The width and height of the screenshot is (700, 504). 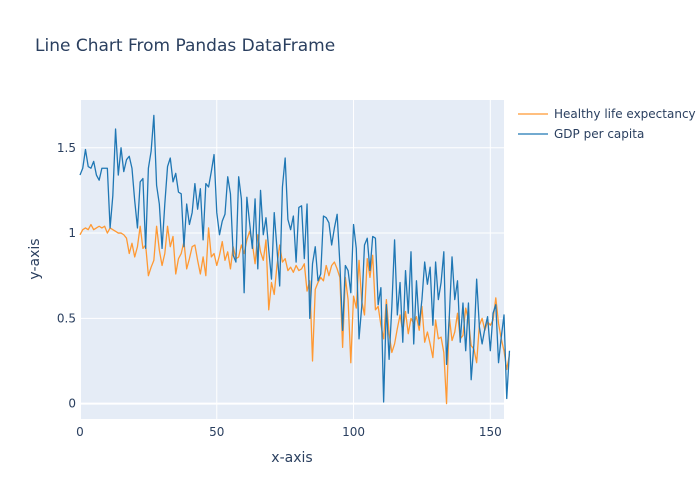 I want to click on x-axis-title: x-axis, so click(x=291, y=458).